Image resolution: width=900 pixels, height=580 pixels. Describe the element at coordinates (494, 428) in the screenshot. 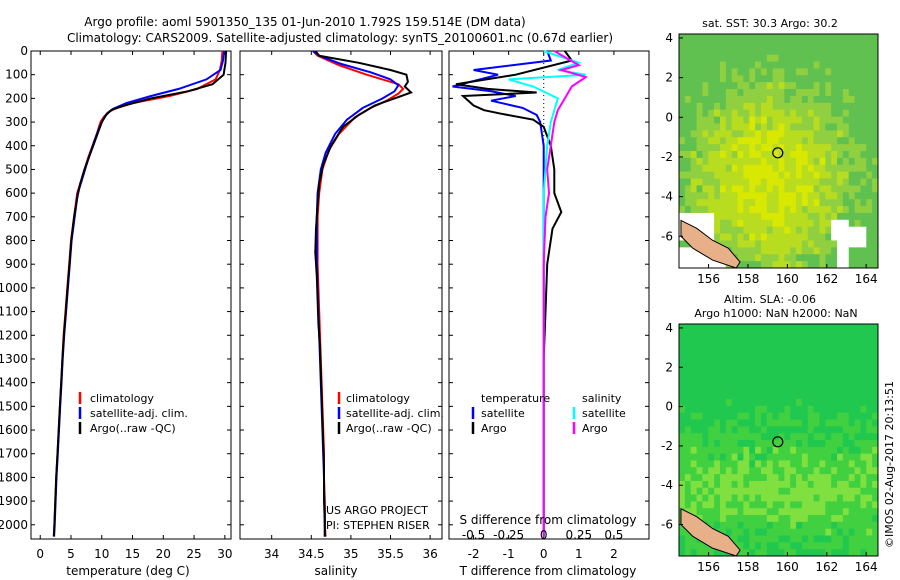

I see `legend-t-argo: Argo` at that location.